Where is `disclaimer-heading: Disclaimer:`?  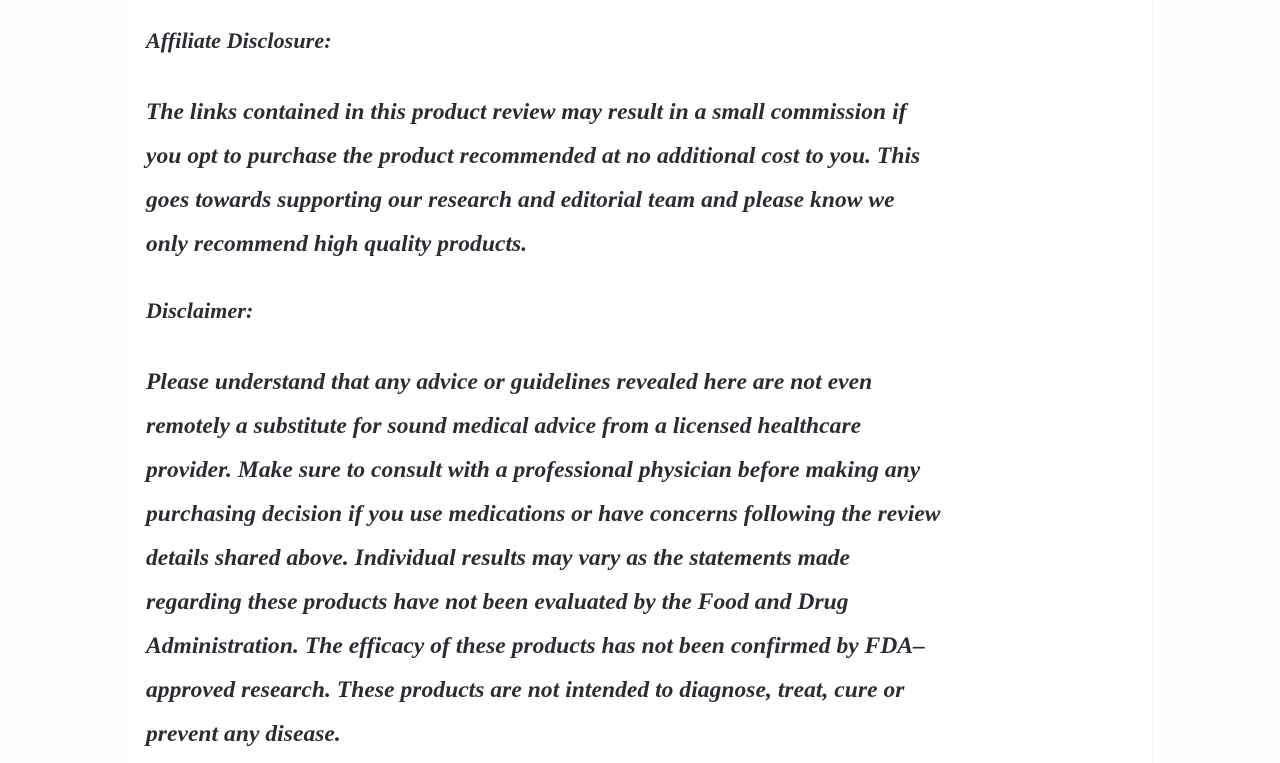
disclaimer-heading: Disclaimer: is located at coordinates (200, 310).